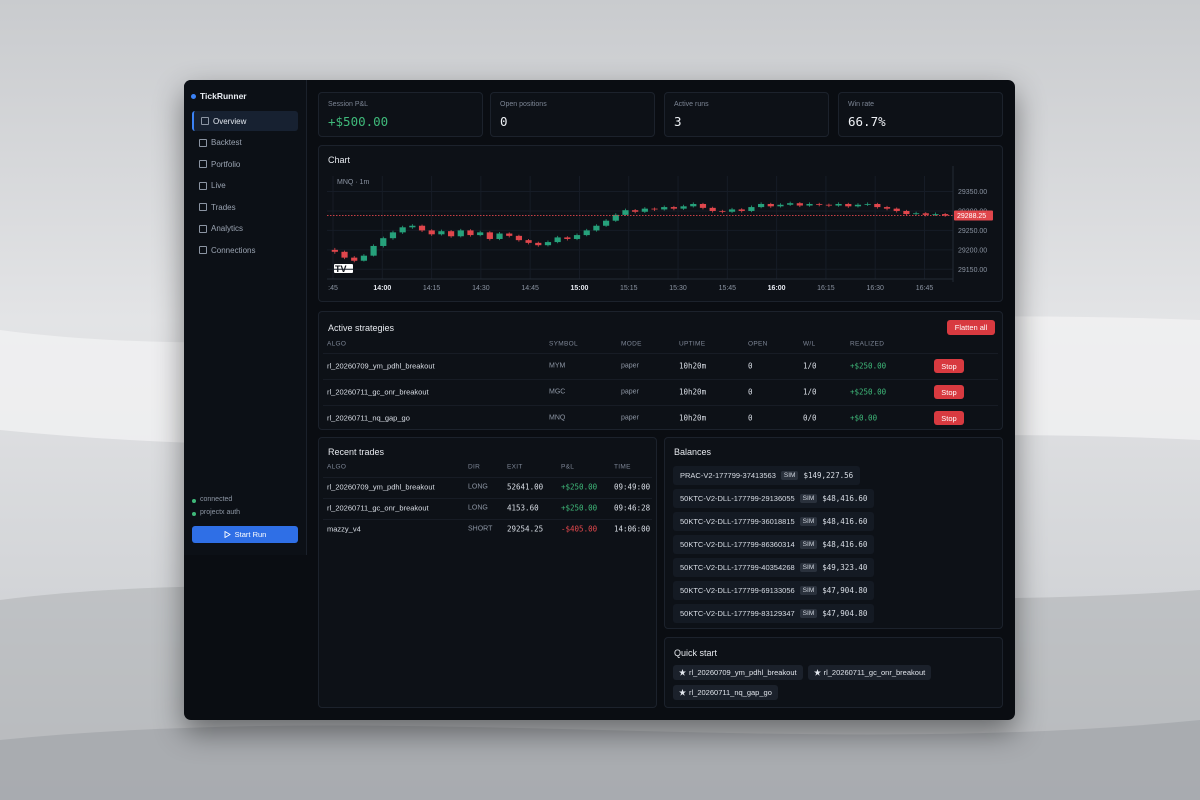  I want to click on nav-item: Backtest, so click(245, 143).